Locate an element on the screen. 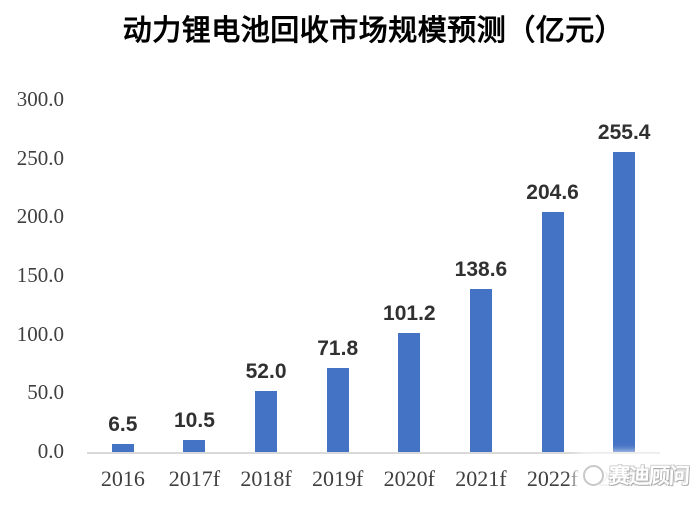 The height and width of the screenshot is (508, 690). x-axis-category-label: 2018f is located at coordinates (266, 478).